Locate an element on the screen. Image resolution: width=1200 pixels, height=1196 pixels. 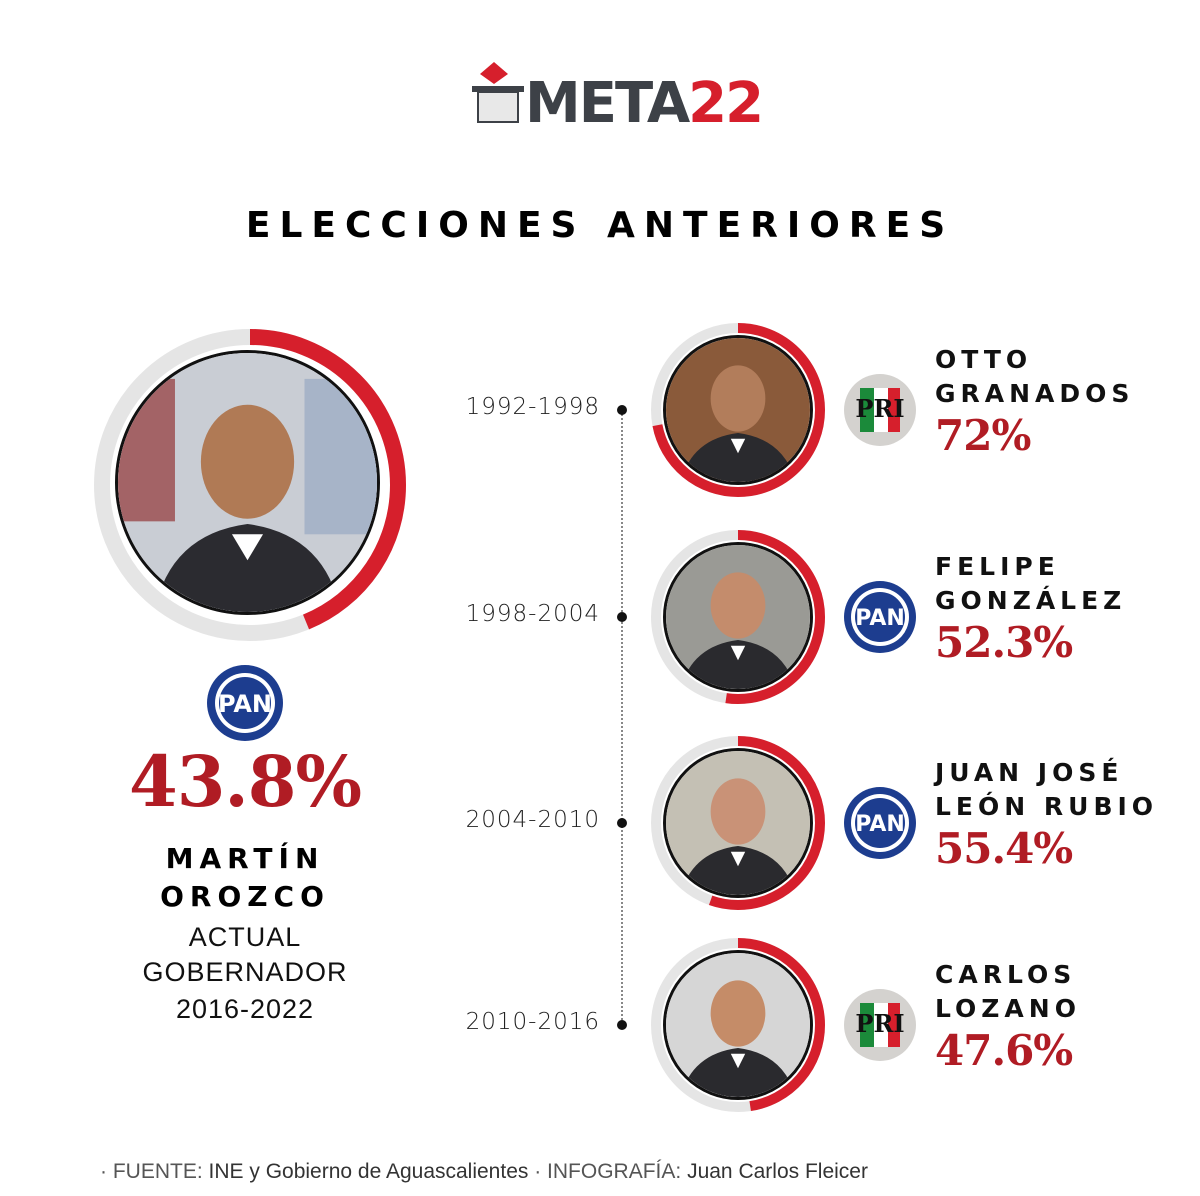
period-label: 2004-2010 is located at coordinates (532, 820).